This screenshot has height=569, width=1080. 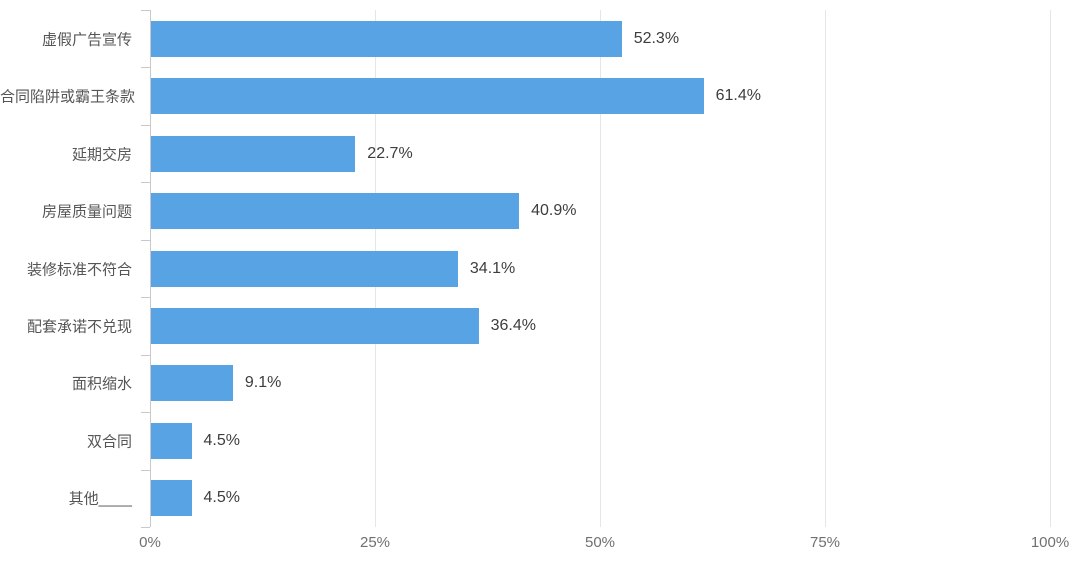 What do you see at coordinates (825, 542) in the screenshot?
I see `x-tick-label: 75%` at bounding box center [825, 542].